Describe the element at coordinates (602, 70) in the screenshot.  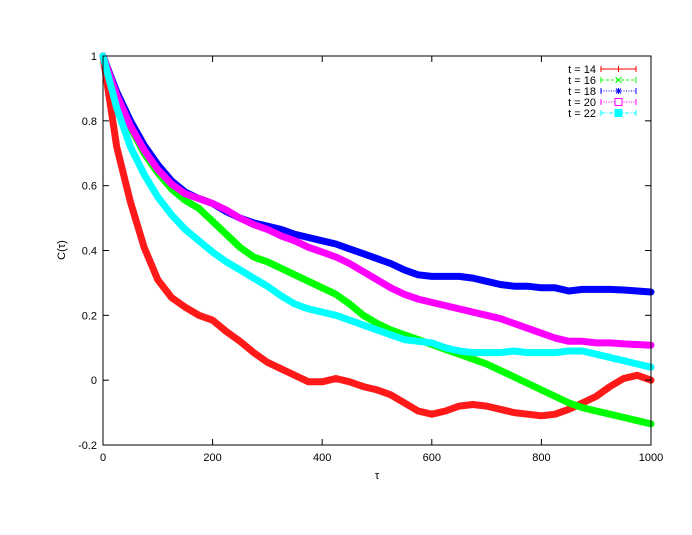
I see `legend-item: t = 14` at that location.